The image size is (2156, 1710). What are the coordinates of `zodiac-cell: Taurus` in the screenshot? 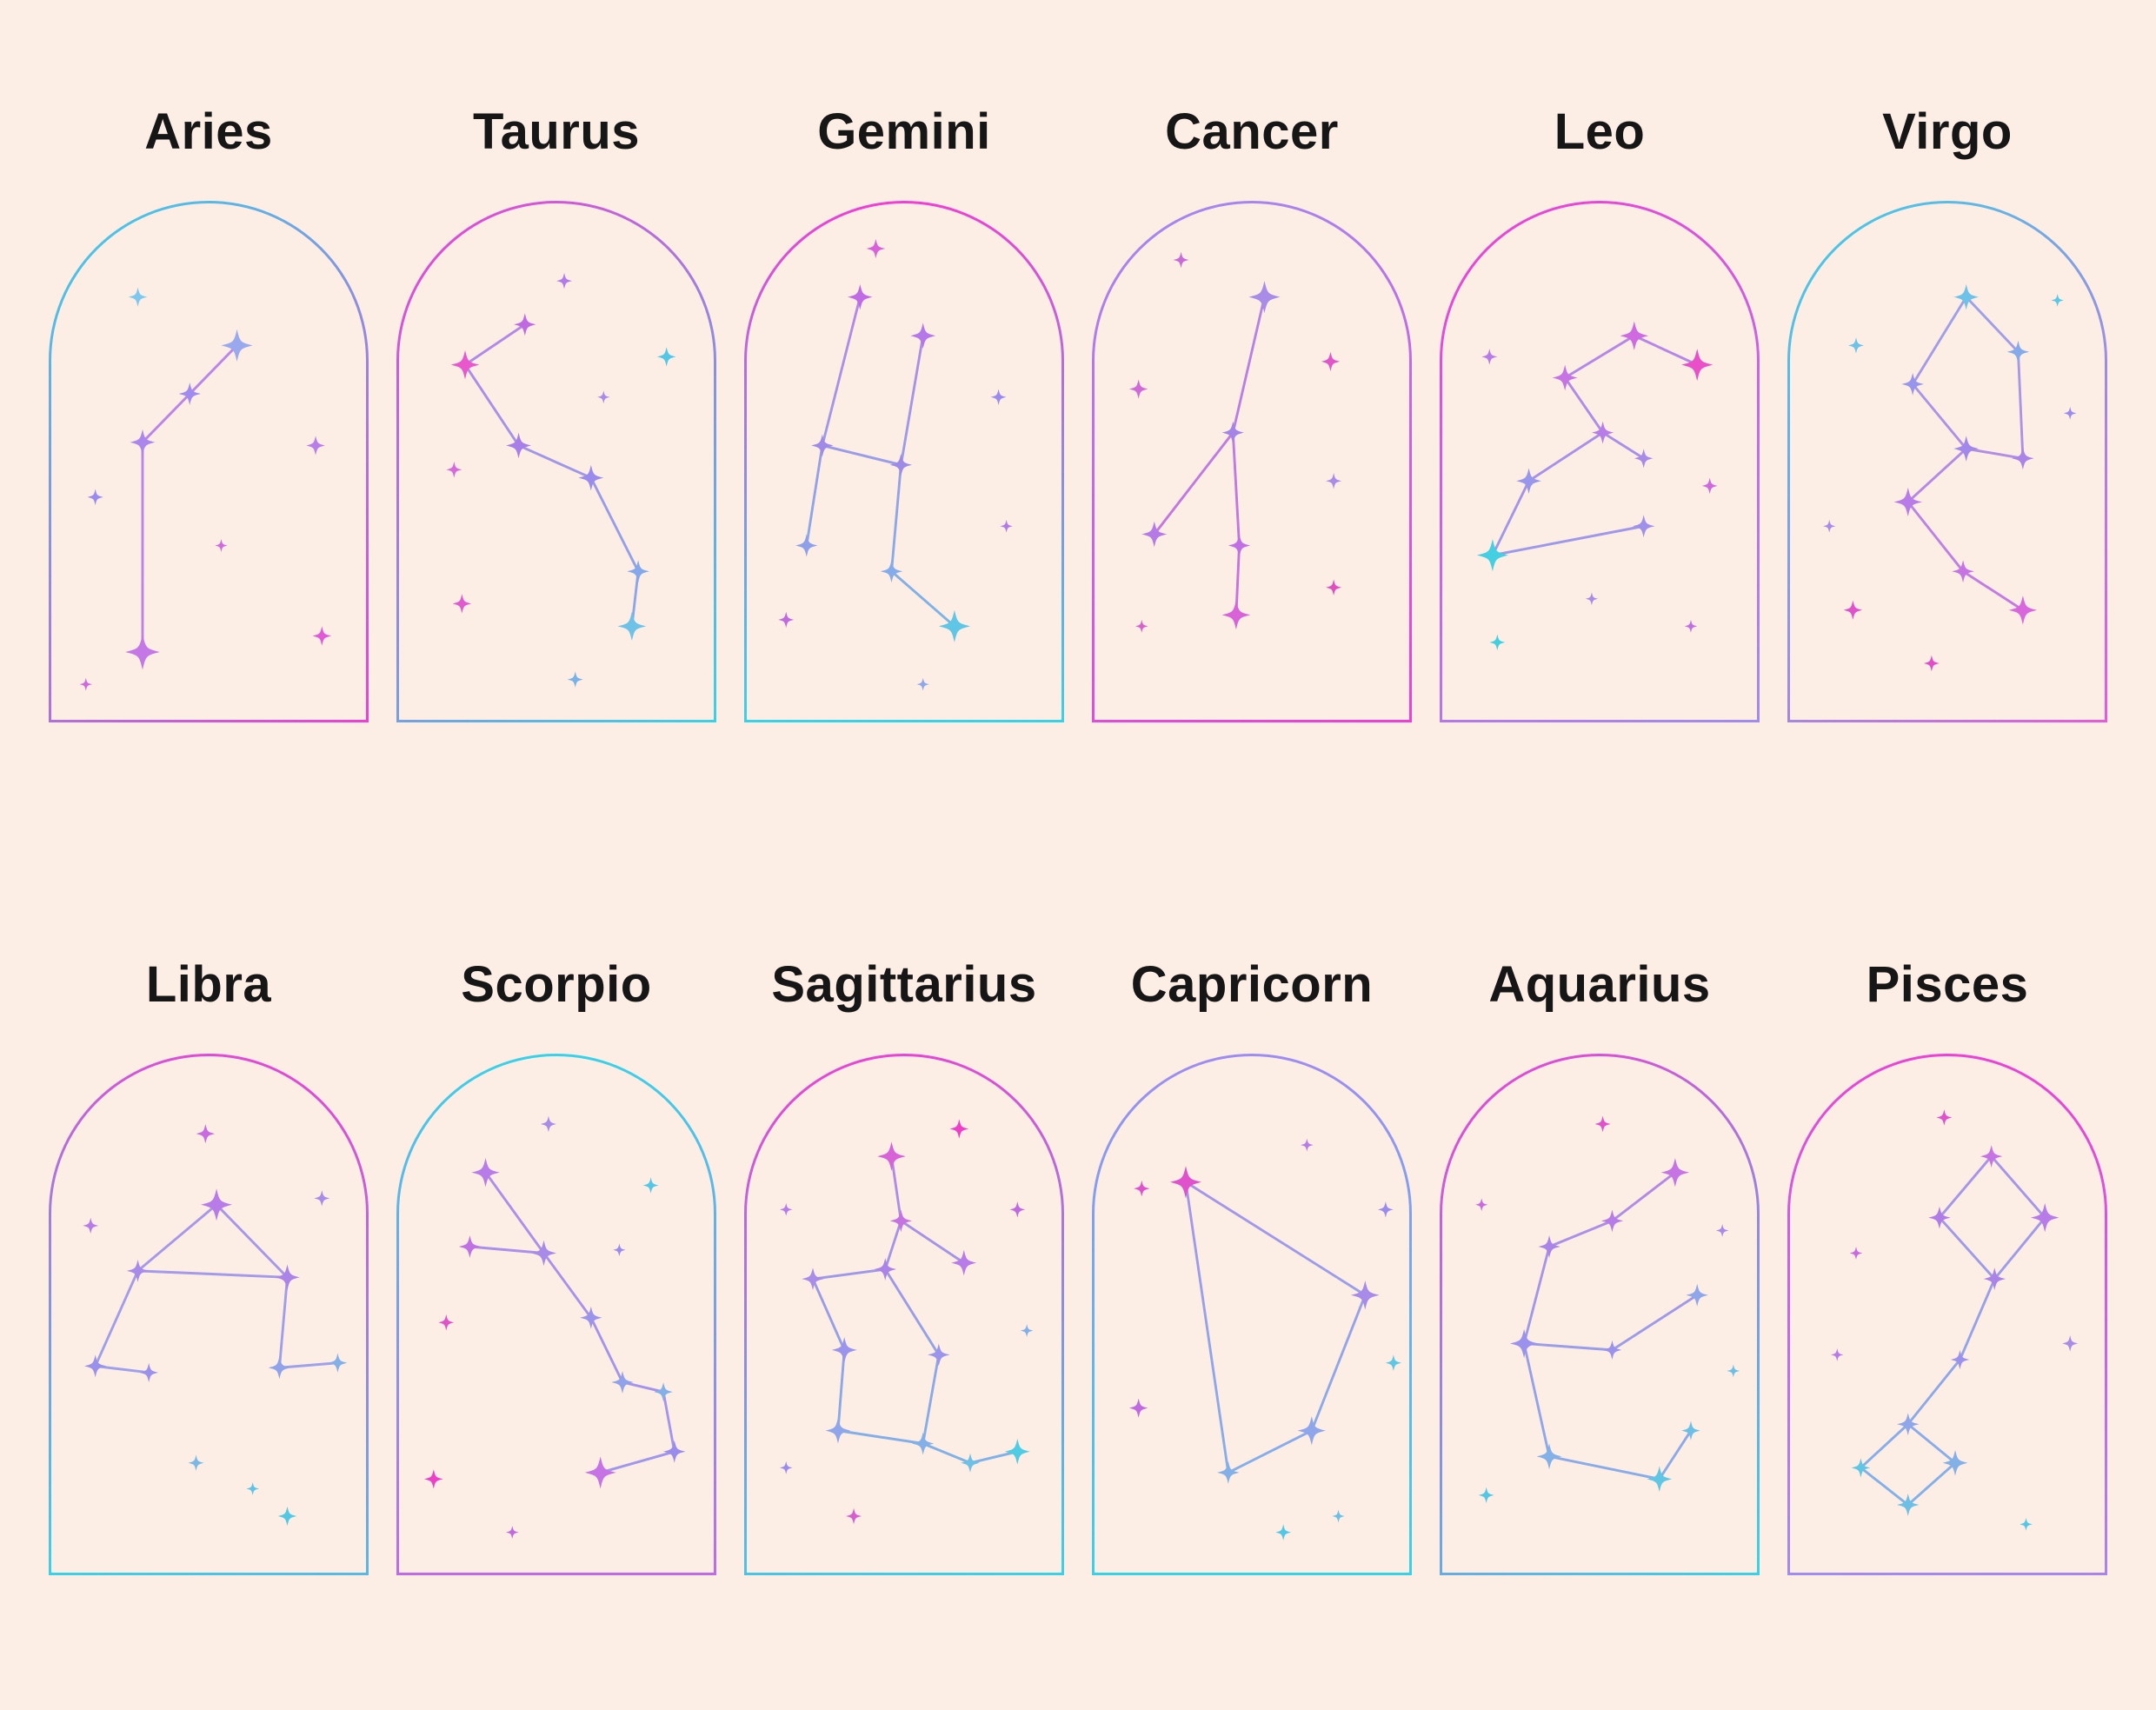 It's located at (556, 413).